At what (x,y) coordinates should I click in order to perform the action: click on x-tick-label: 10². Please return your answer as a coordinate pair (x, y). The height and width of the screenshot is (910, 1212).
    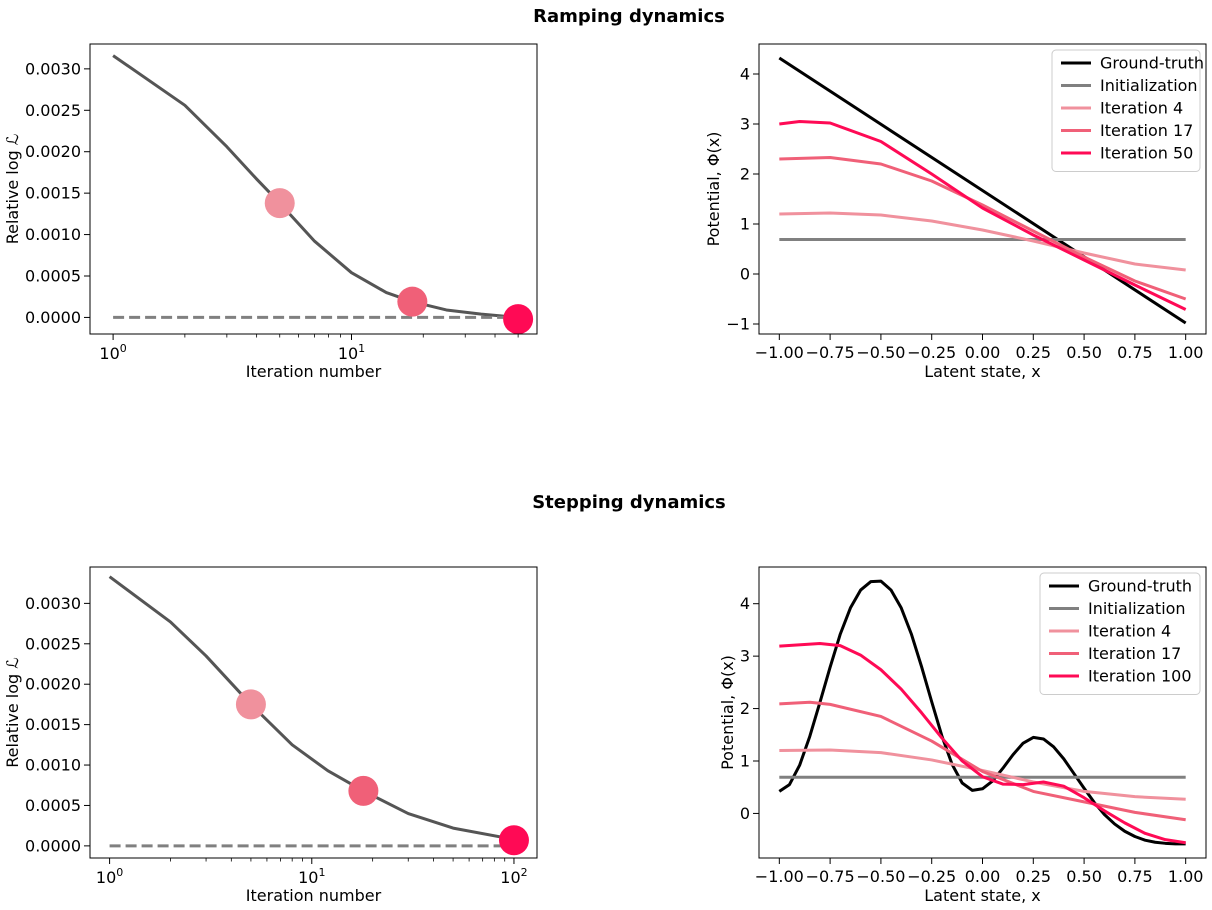
    Looking at the image, I should click on (513, 876).